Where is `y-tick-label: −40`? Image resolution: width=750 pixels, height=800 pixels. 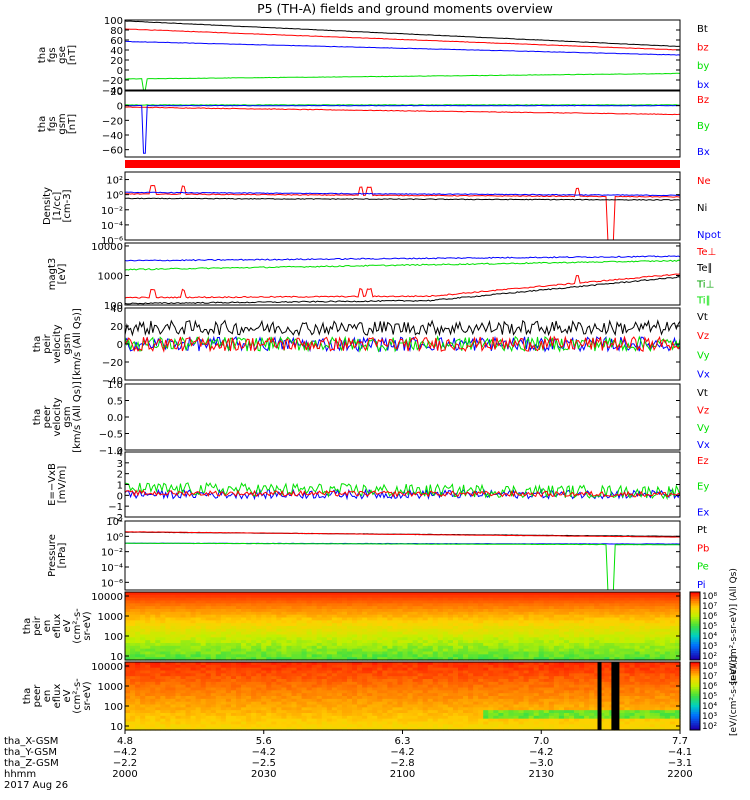
y-tick-label: −40 is located at coordinates (112, 91).